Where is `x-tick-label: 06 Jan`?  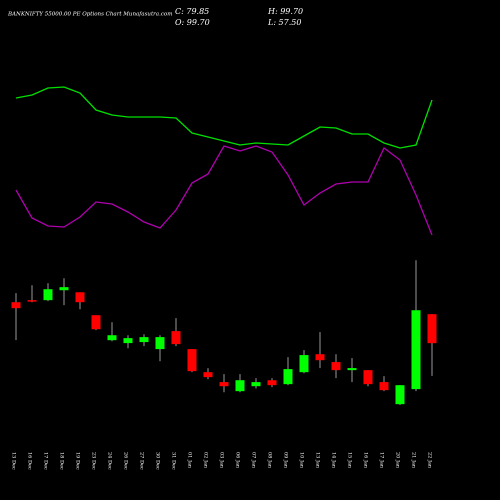 x-tick-label: 06 Jan is located at coordinates (238, 460).